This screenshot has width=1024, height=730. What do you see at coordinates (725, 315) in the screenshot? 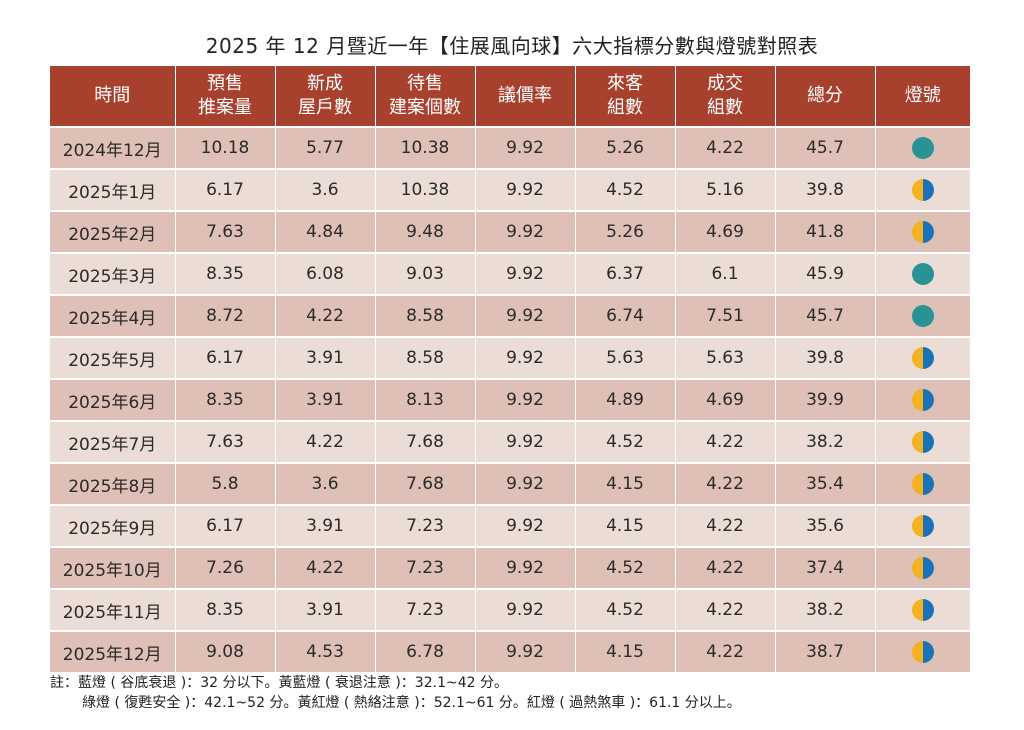
I see `cell-deals: 7.51` at bounding box center [725, 315].